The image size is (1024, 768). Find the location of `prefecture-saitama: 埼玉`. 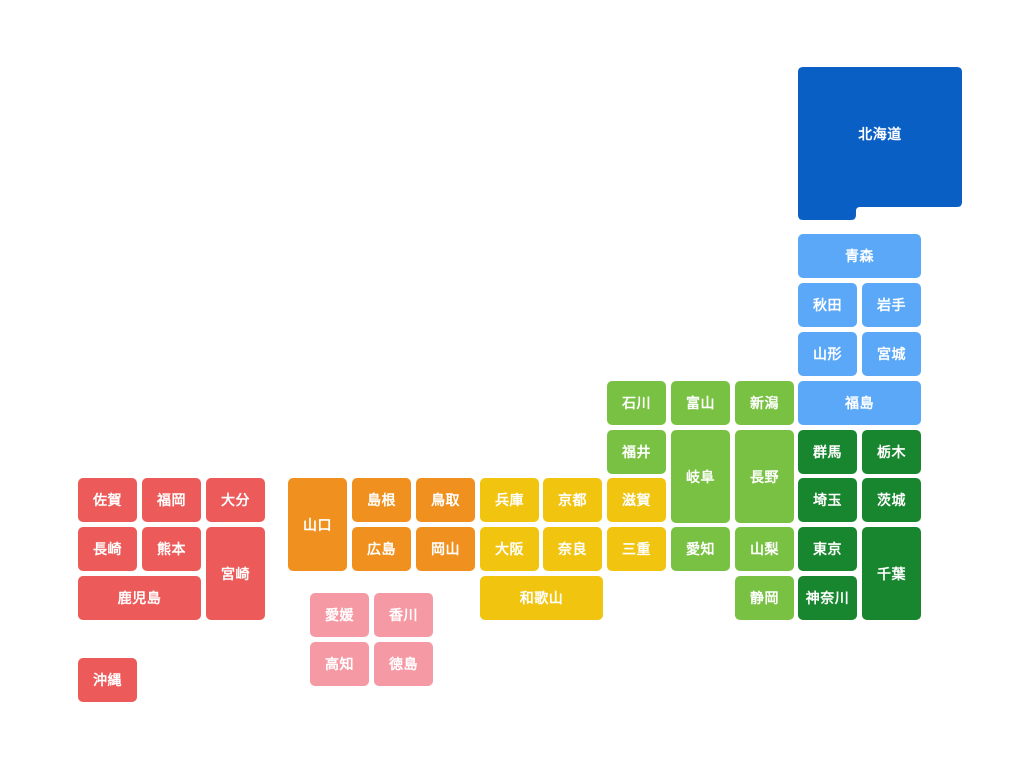

prefecture-saitama: 埼玉 is located at coordinates (827, 500).